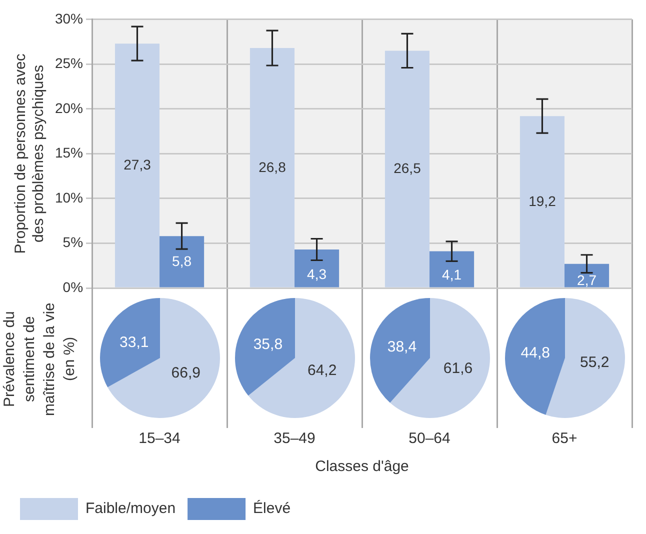 The image size is (646, 534). I want to click on legend-label: Élevé, so click(272, 508).